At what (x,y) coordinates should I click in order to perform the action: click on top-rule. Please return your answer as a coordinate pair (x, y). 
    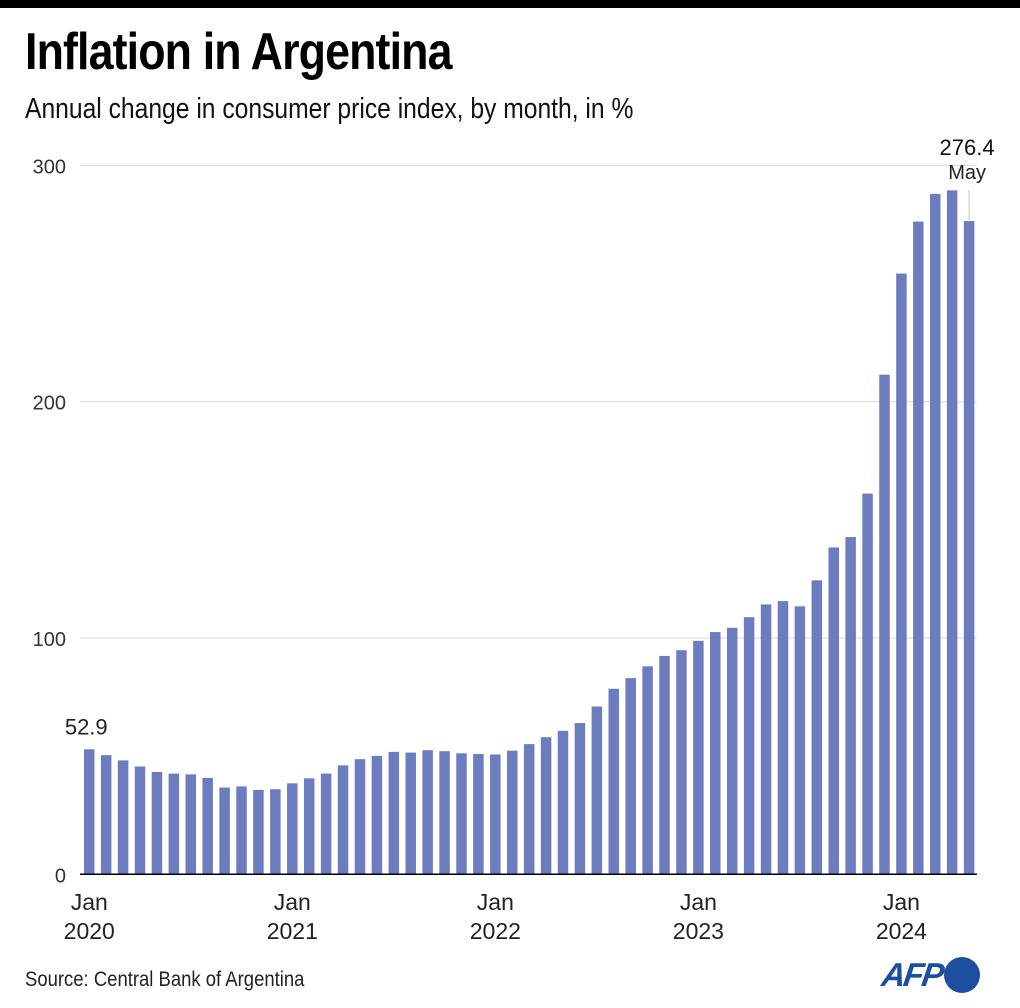
    Looking at the image, I should click on (510, 4).